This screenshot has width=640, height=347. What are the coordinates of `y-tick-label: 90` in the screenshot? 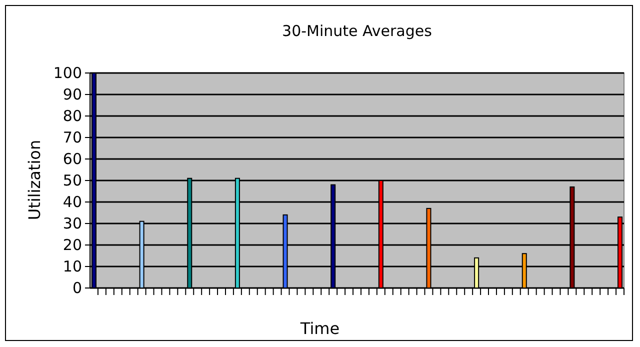 It's located at (72, 94).